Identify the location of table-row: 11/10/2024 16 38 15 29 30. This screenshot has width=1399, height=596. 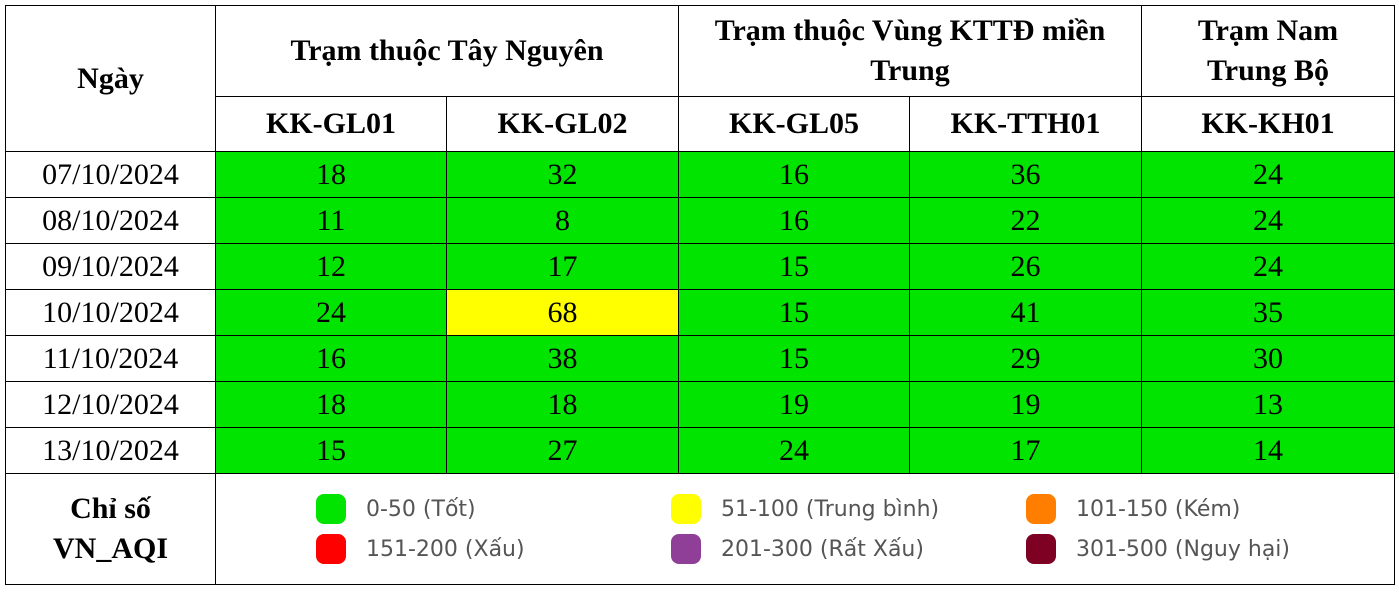
(700, 358).